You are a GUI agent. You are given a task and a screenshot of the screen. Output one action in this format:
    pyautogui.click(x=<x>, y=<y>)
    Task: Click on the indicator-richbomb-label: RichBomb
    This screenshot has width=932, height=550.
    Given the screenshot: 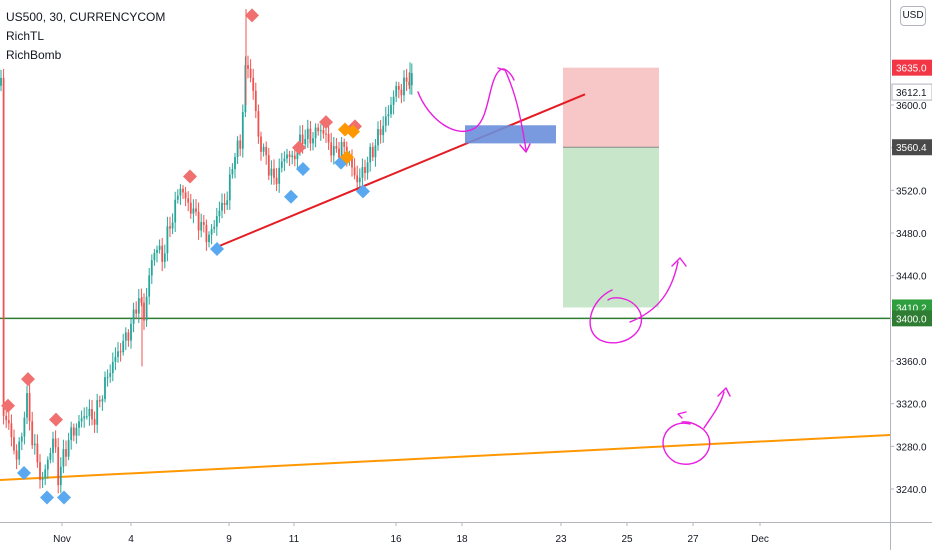 What is the action you would take?
    pyautogui.click(x=34, y=55)
    